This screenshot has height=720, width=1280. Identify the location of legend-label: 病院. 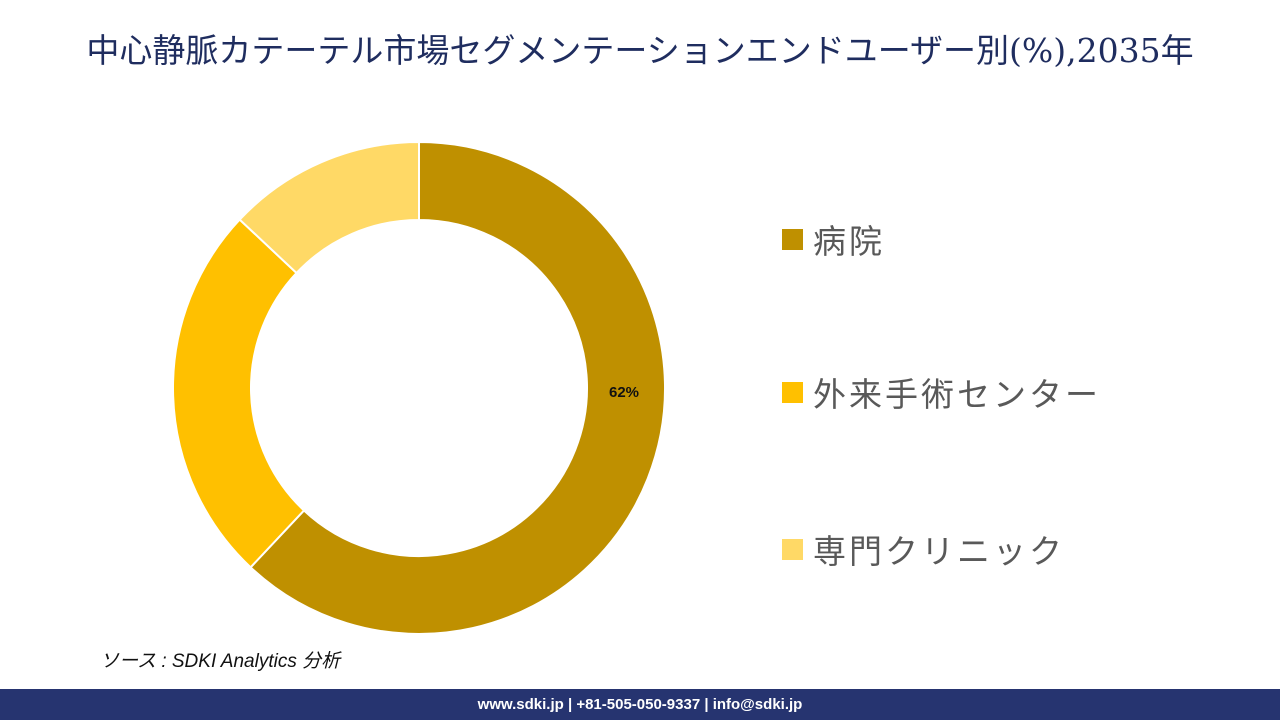
(849, 241).